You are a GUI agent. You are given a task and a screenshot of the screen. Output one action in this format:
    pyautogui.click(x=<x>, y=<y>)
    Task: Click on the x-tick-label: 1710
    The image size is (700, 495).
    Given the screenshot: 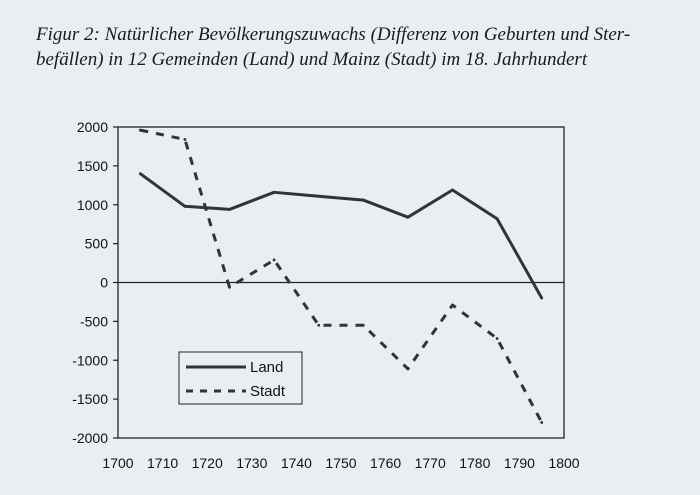 What is the action you would take?
    pyautogui.click(x=162, y=463)
    